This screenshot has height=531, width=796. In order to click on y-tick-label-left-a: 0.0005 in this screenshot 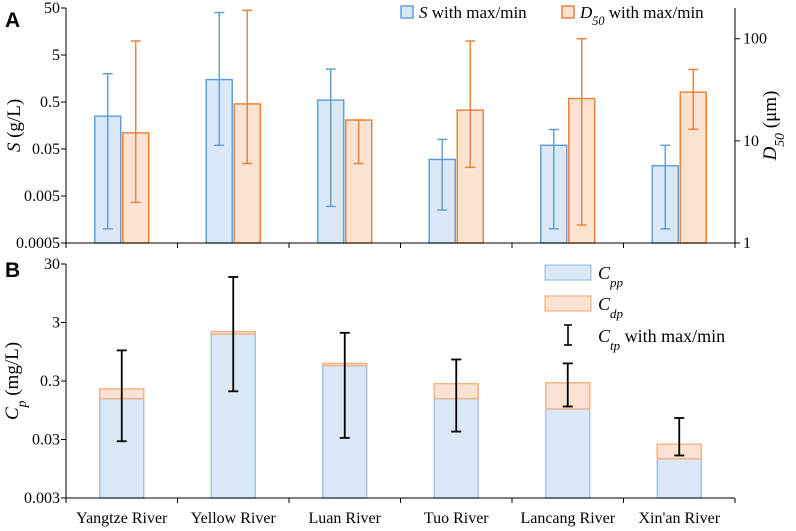, I will do `click(38, 243)`.